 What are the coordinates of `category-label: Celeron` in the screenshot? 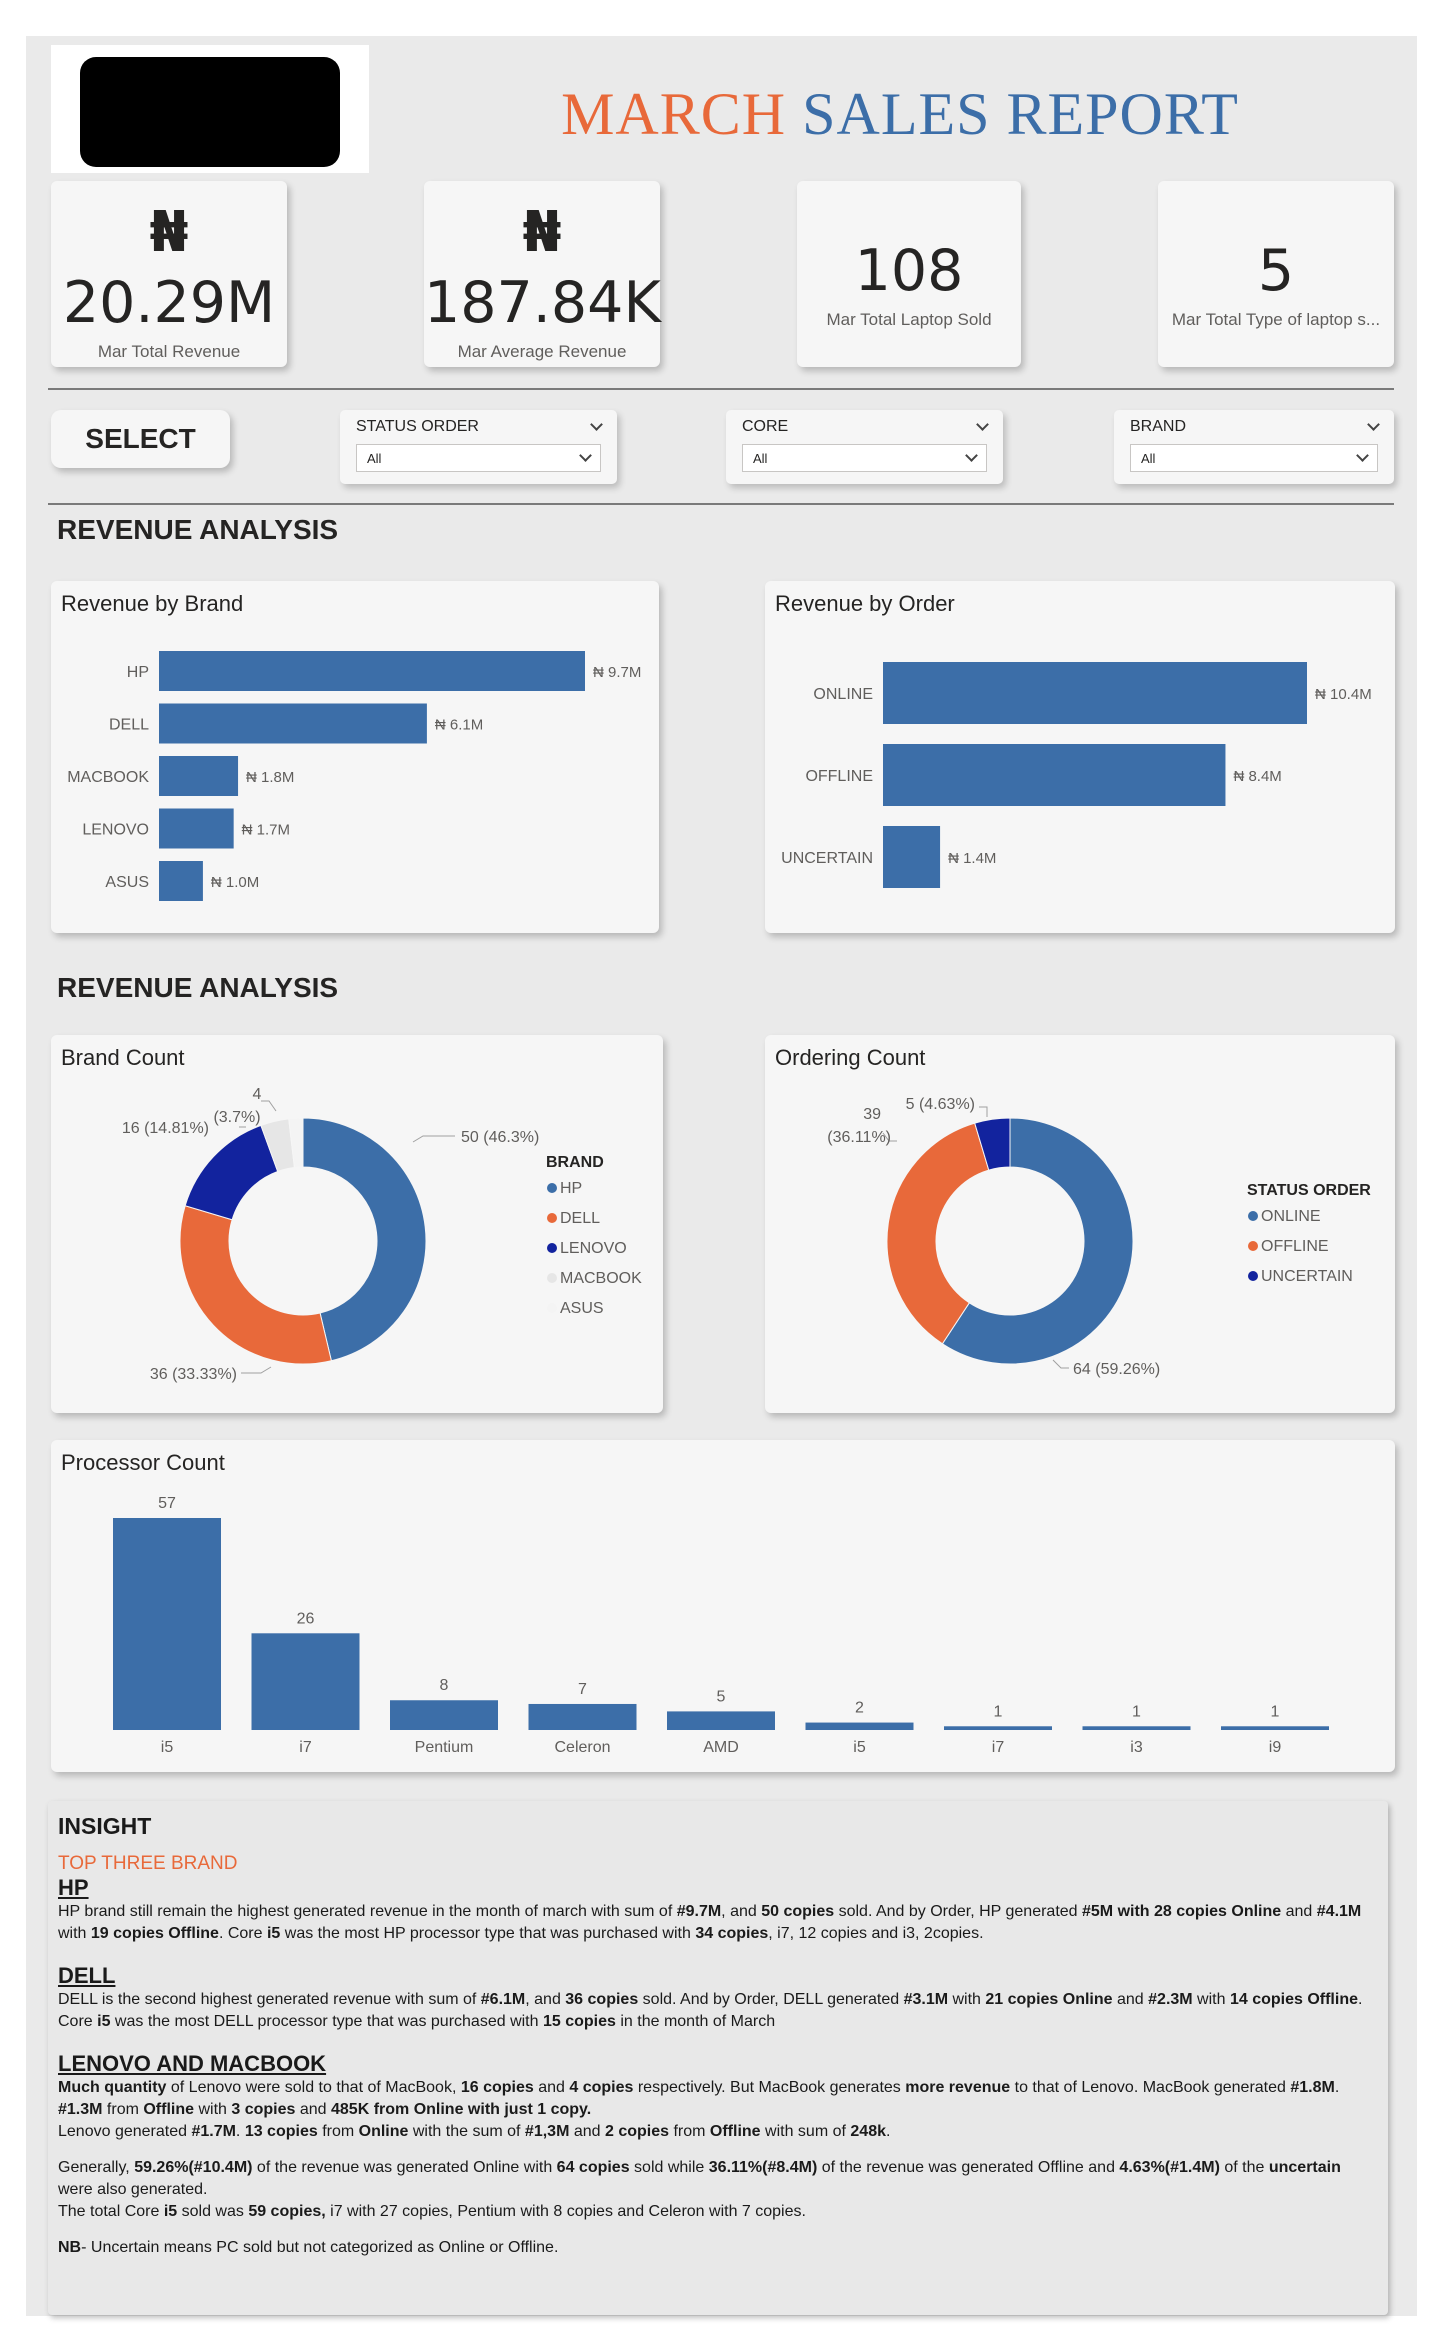 It's located at (582, 1747).